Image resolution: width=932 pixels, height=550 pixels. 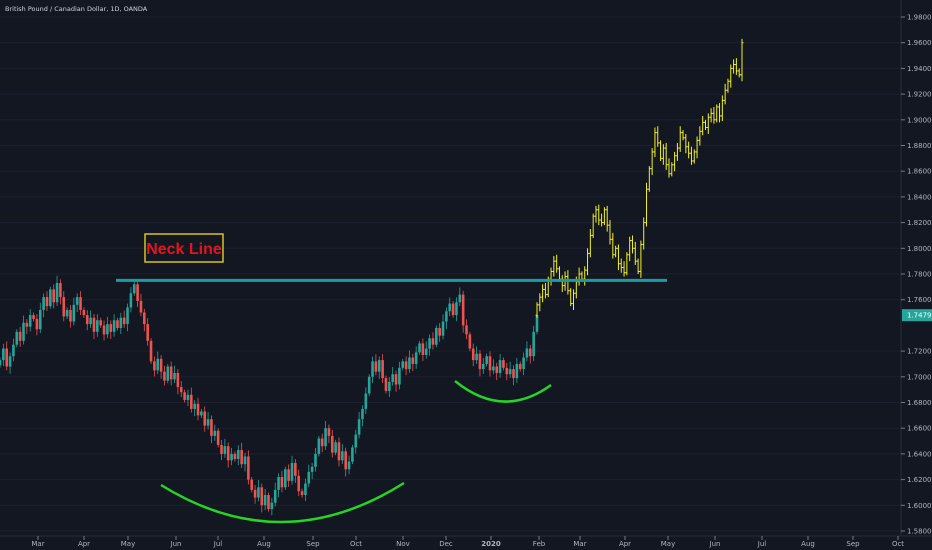 I want to click on price-tick-label: 1.58000, so click(x=919, y=532).